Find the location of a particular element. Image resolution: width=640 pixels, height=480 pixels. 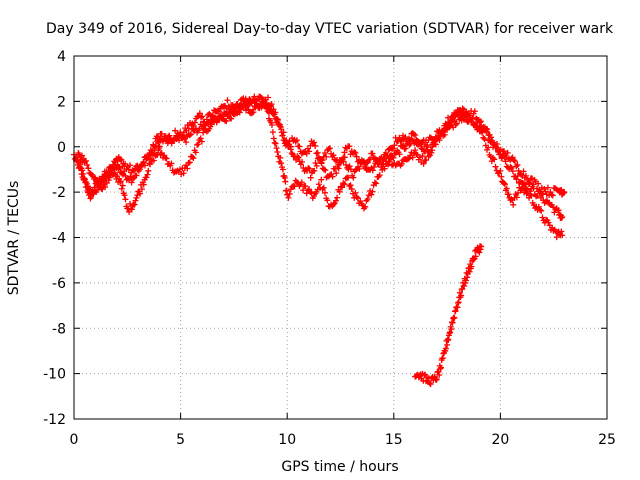

x-tick-label: 5 is located at coordinates (180, 440).